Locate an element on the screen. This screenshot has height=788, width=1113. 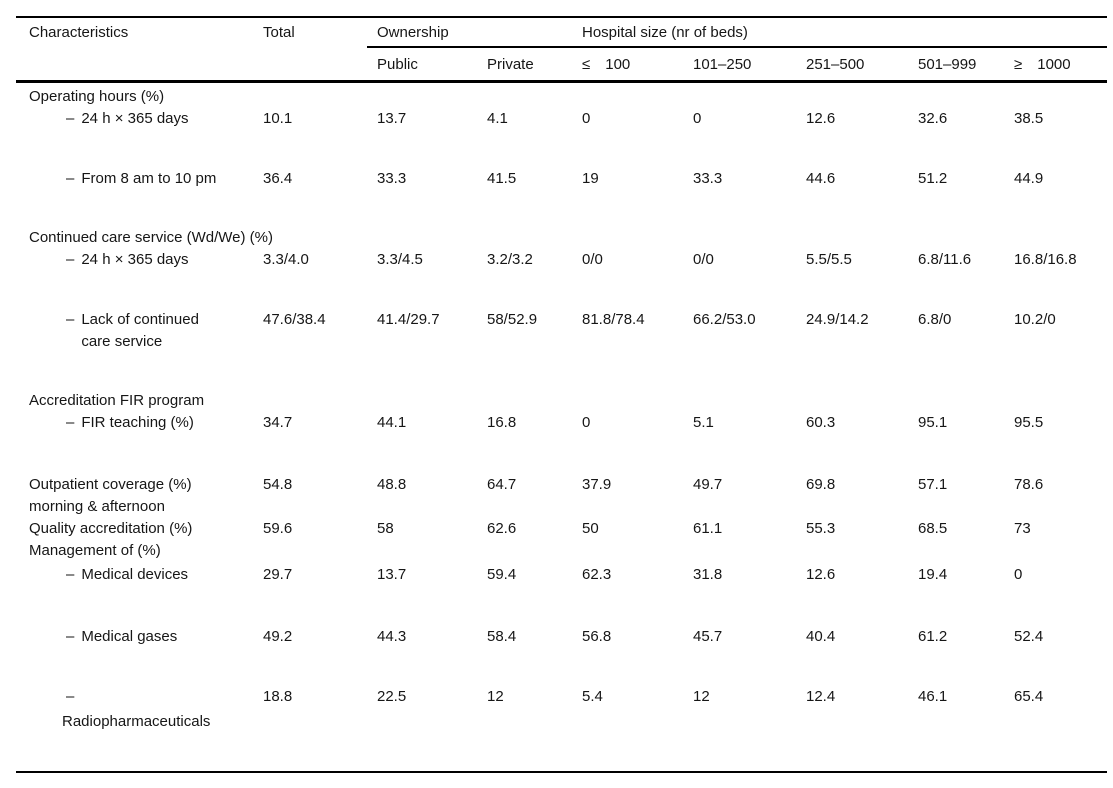
value-cell: 51.2 is located at coordinates (933, 178).